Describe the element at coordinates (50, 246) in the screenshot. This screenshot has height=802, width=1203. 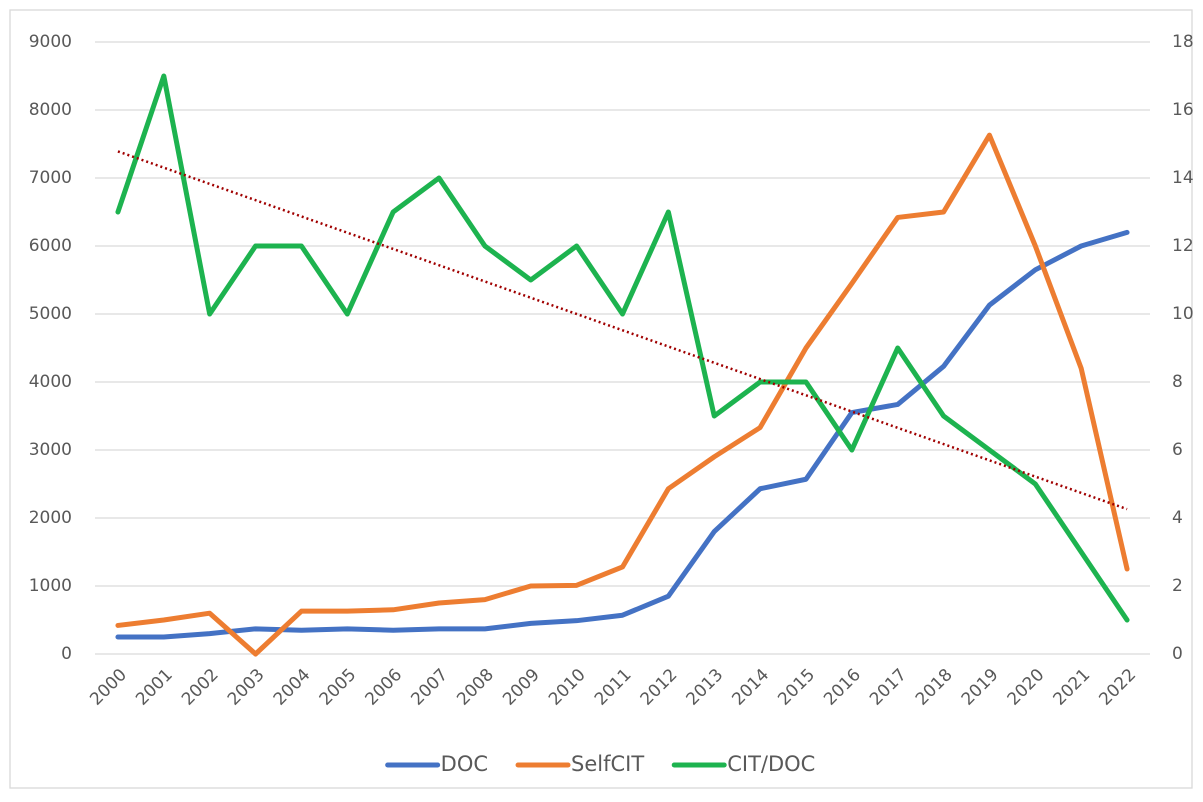
I see `y-tick-label: 6000` at that location.